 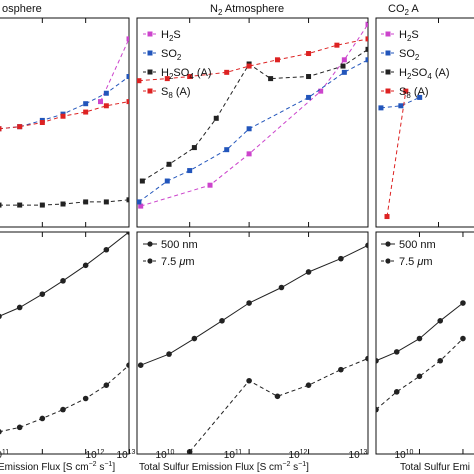 I want to click on plot-area-bottom-left, so click(x=64, y=333).